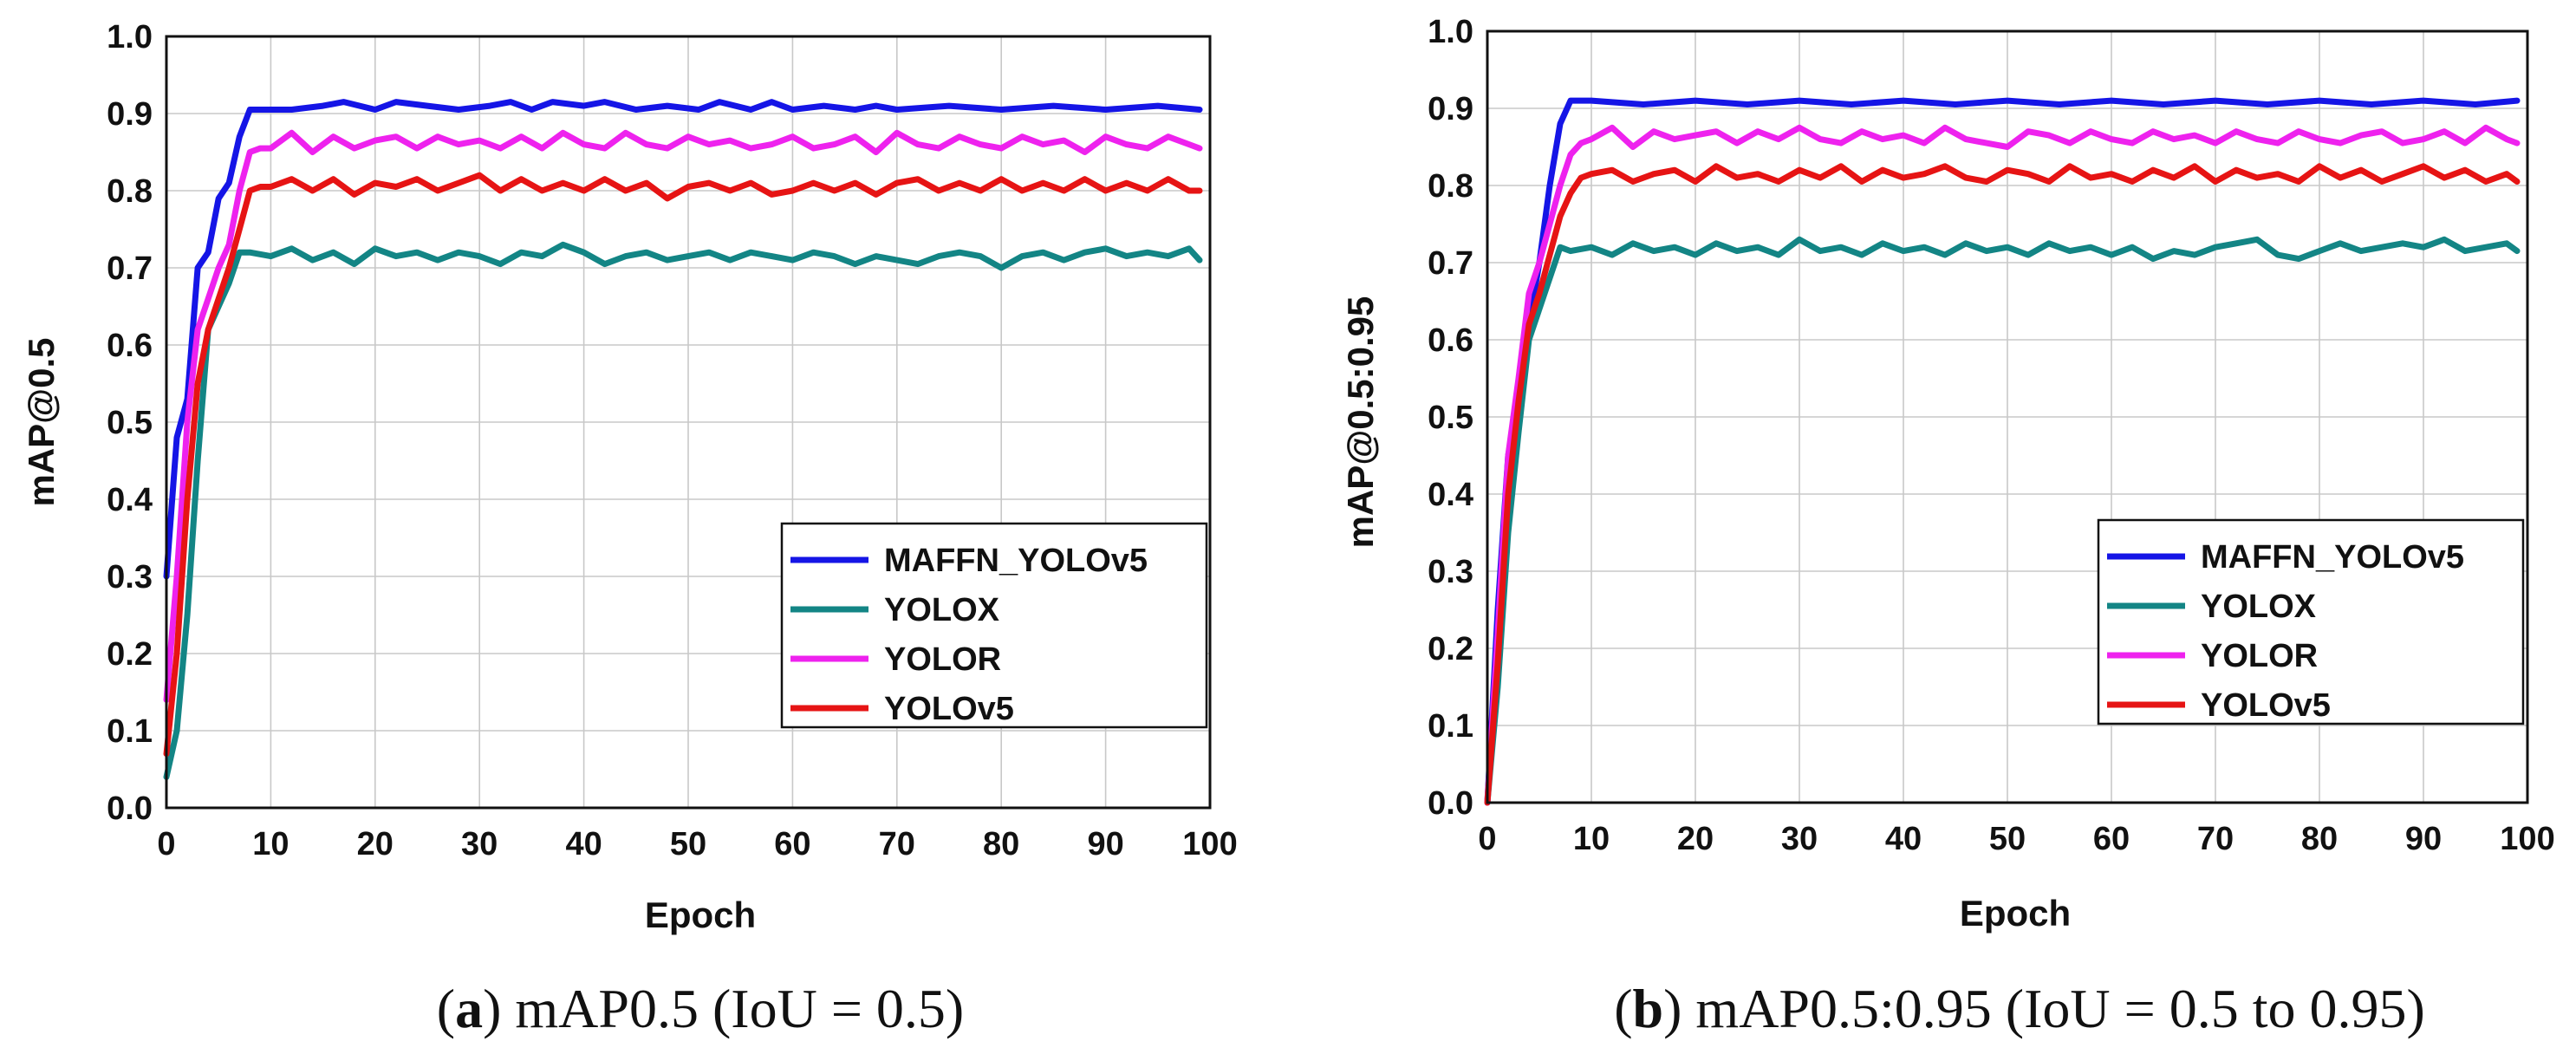 This screenshot has height=1054, width=2576. I want to click on panel-b-caption: (b) mAP0.5:0.95 (IoU = 0.5 to 0.95), so click(2019, 1008).